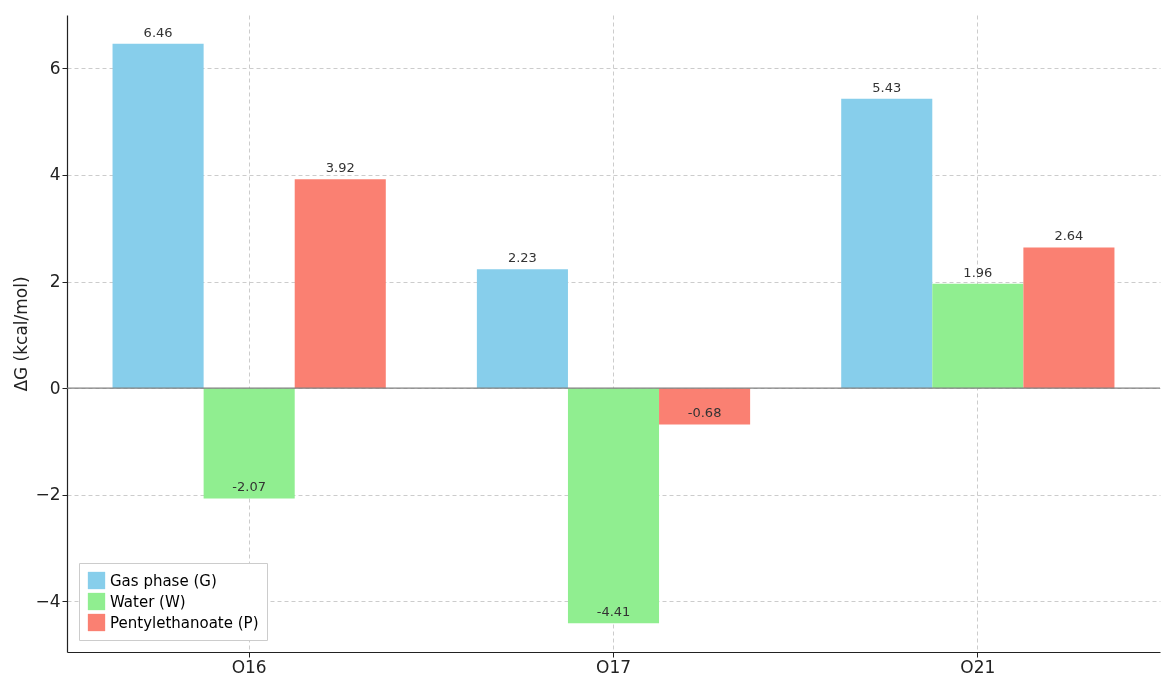  Describe the element at coordinates (55, 281) in the screenshot. I see `y-tick-label: 2` at that location.